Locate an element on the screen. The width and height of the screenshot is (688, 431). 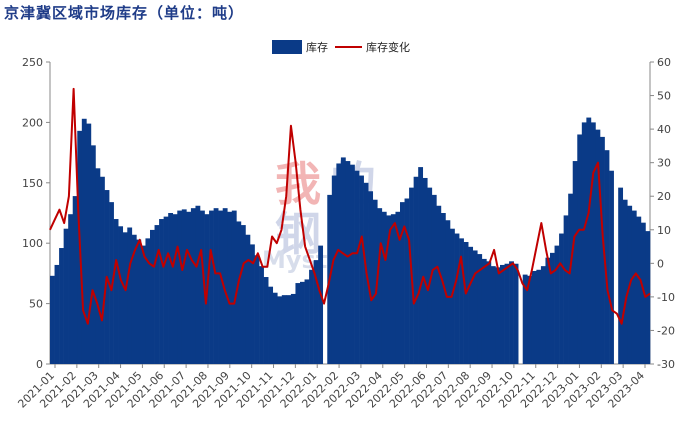
y-right-tick-label: 50 is located at coordinates (664, 96).